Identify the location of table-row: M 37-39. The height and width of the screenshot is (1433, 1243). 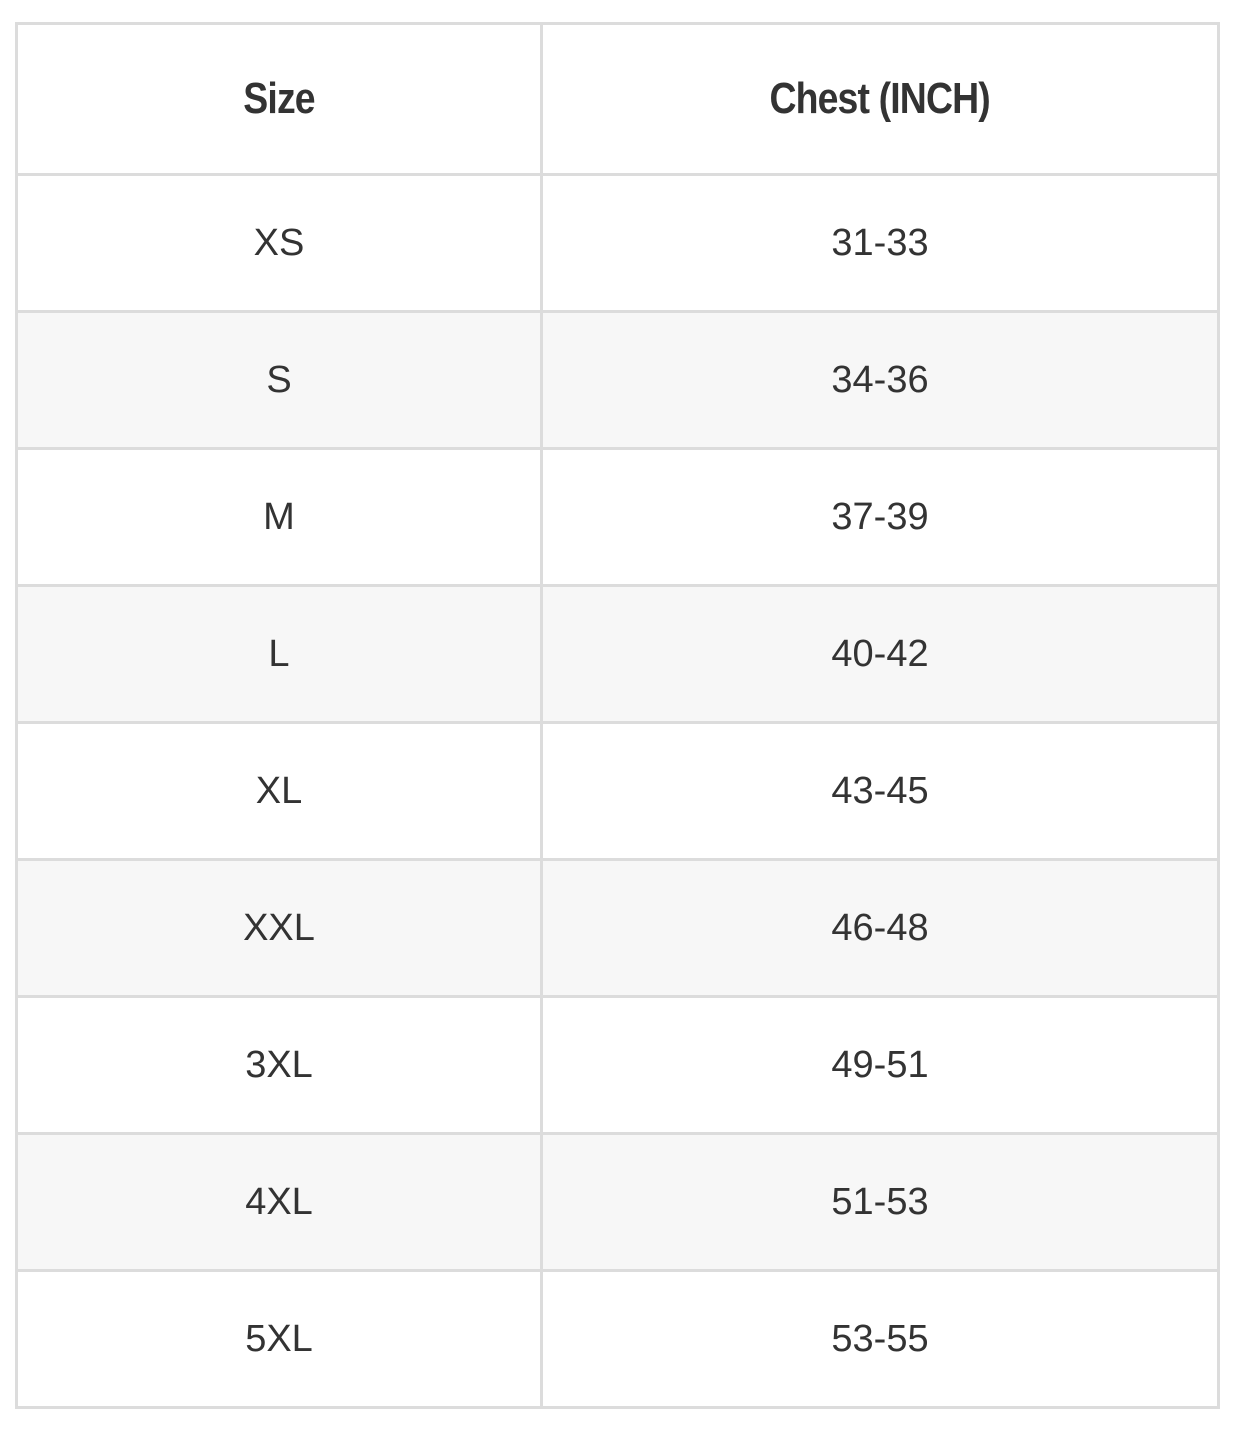
(617, 517).